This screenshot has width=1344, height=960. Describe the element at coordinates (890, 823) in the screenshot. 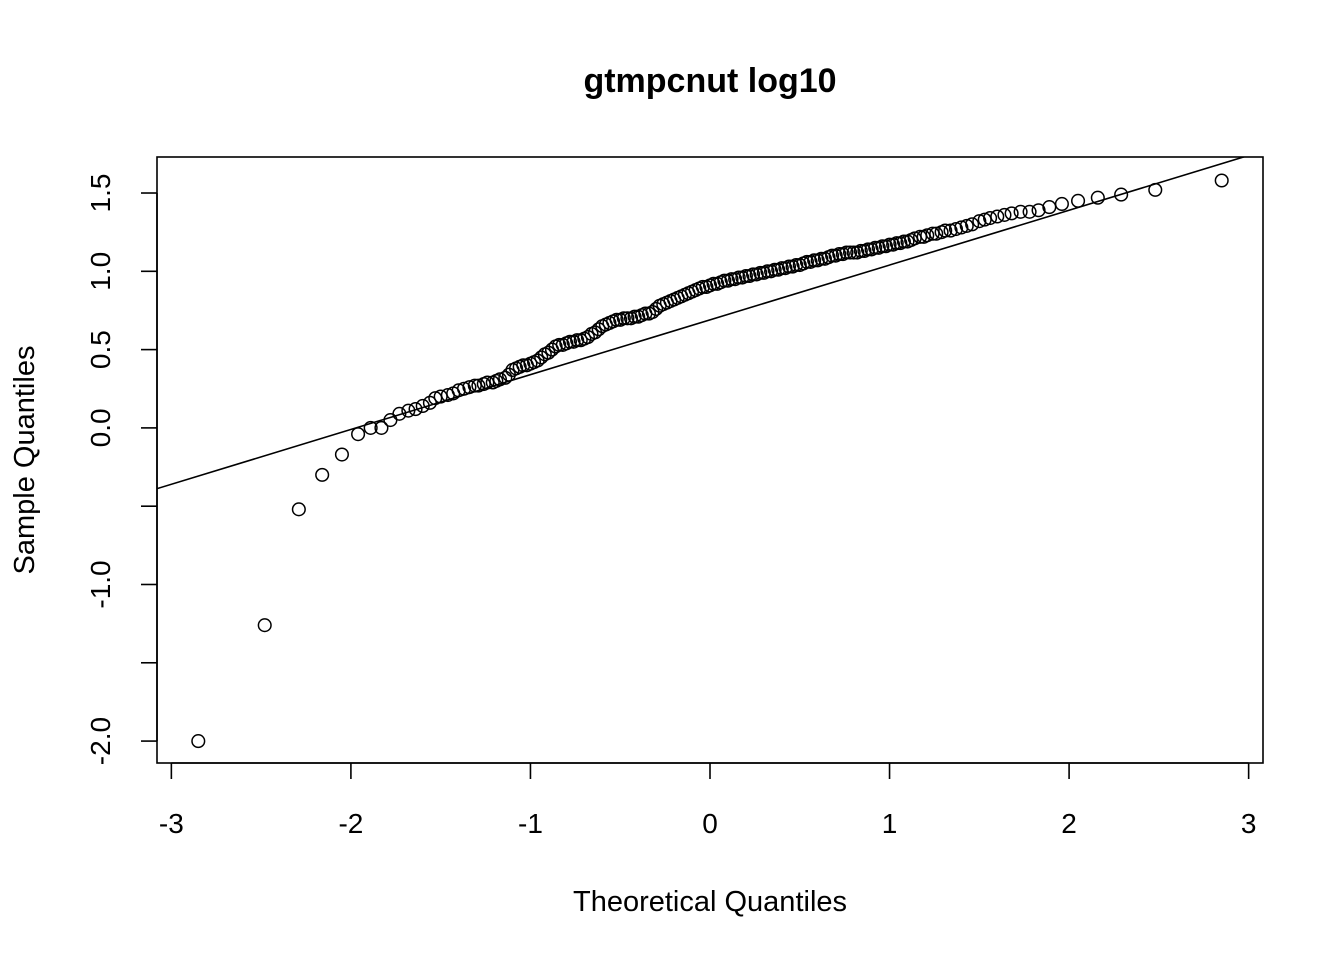

I see `x-tick-label: 1` at that location.